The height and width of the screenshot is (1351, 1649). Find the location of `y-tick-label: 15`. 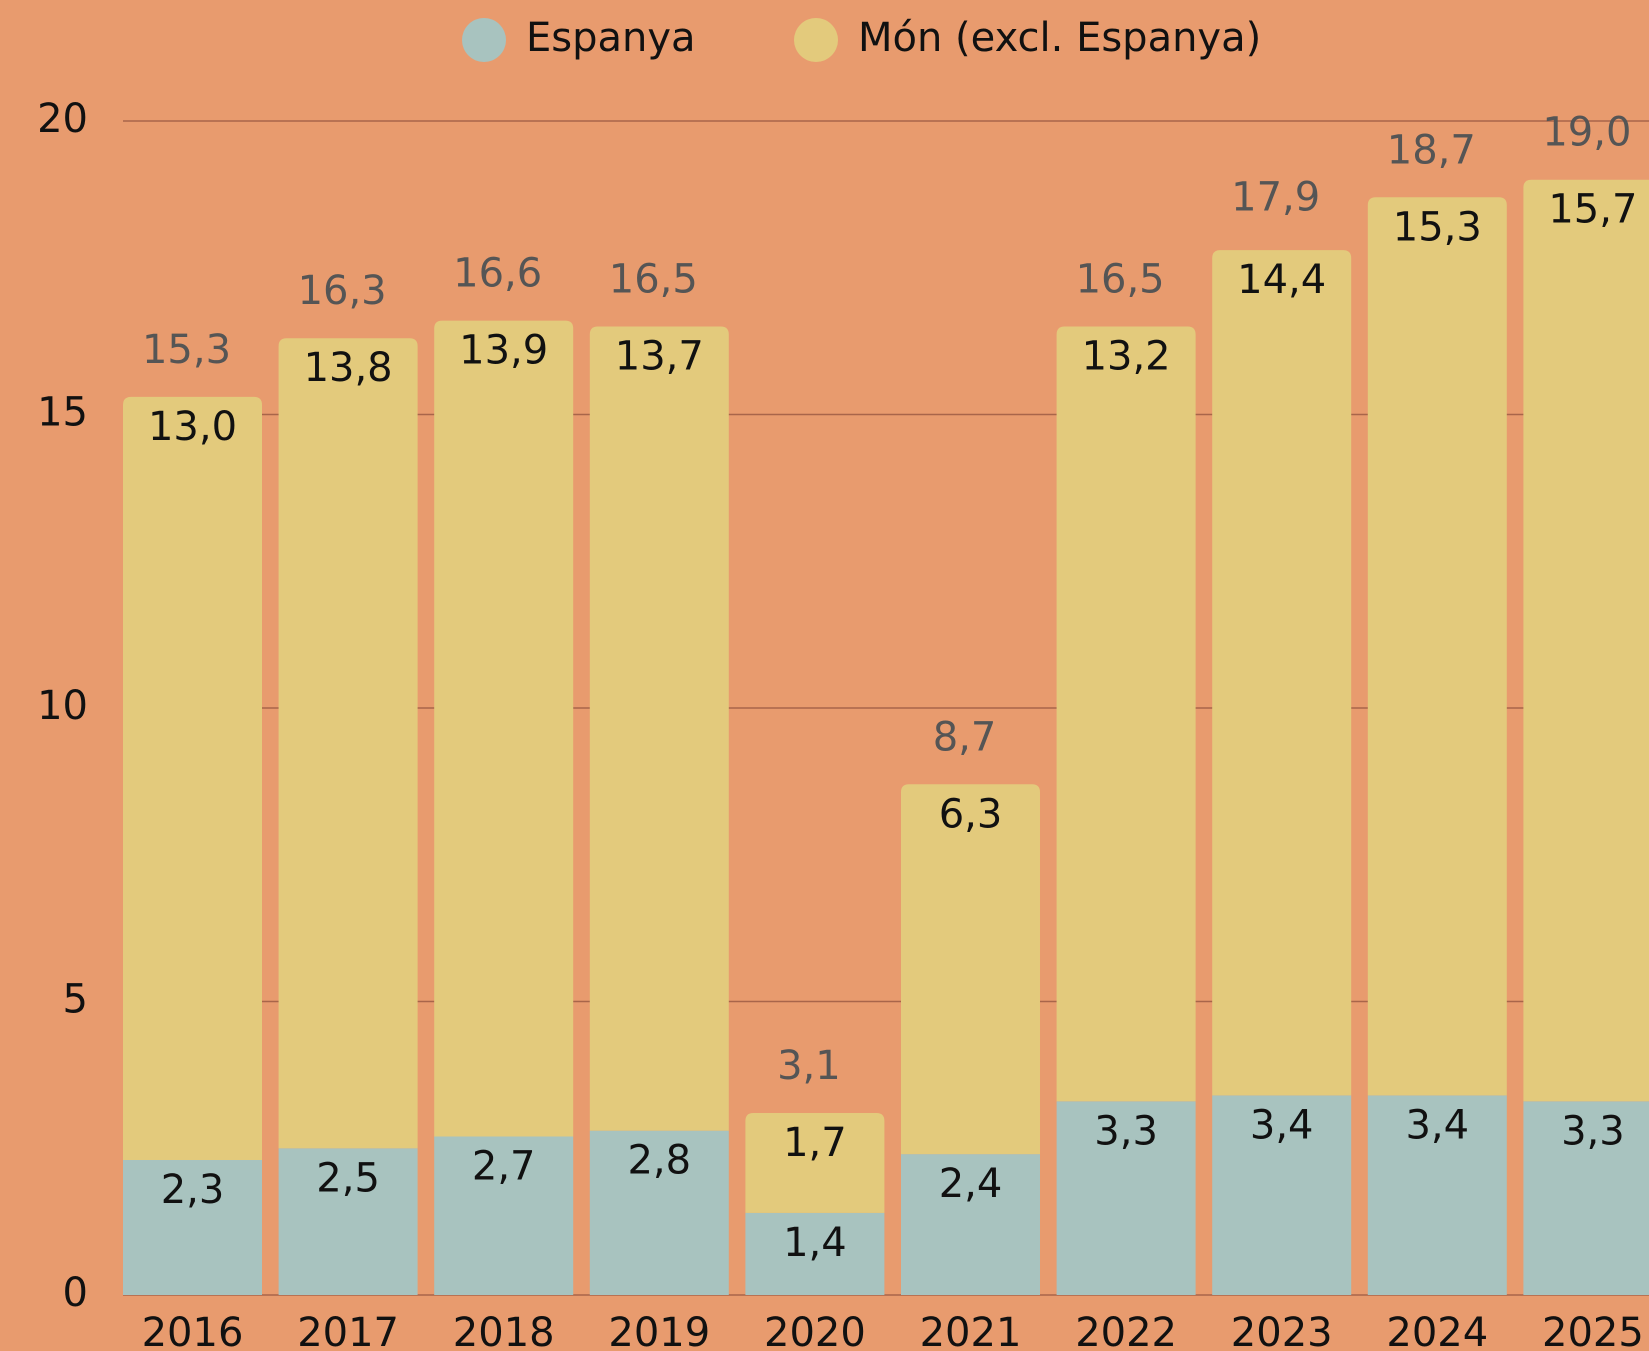

y-tick-label: 15 is located at coordinates (62, 413).